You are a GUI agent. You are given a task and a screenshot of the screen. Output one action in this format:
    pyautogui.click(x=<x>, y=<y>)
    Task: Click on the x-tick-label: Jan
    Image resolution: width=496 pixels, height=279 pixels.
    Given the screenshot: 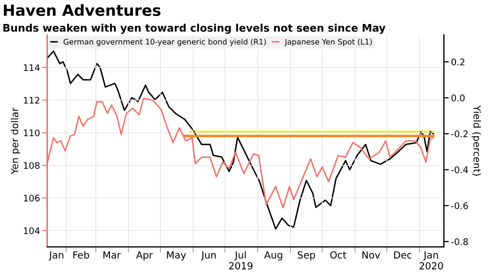 What is the action you would take?
    pyautogui.click(x=56, y=255)
    